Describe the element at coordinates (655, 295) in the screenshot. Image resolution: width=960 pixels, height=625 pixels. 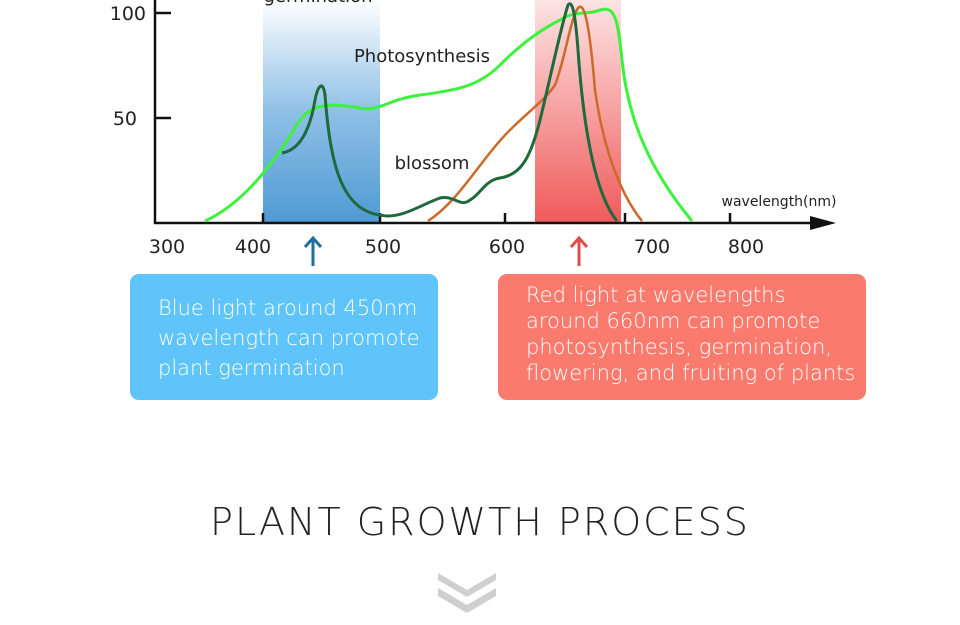
I see `note-line: Red light at wavelengths` at that location.